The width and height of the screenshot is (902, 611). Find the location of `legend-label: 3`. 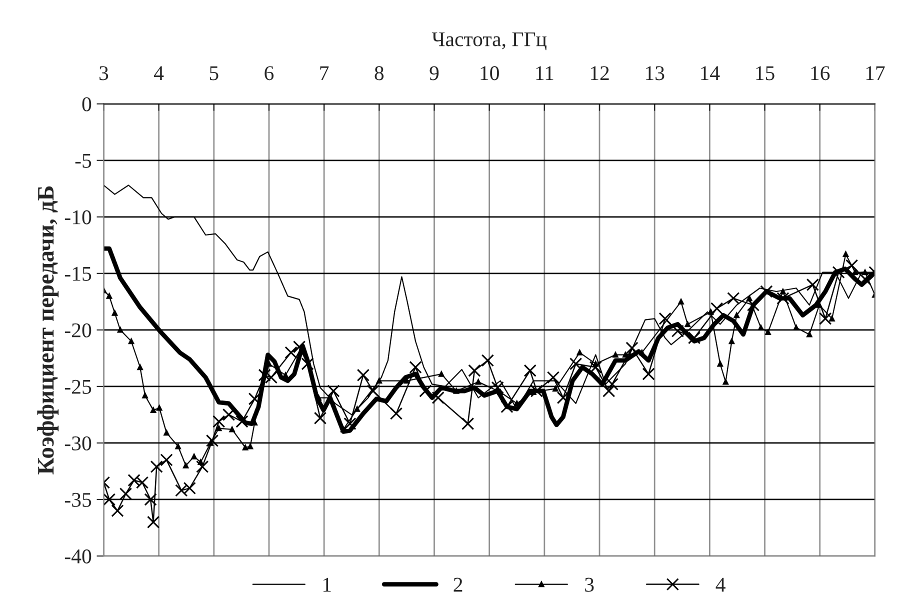

legend-label: 3 is located at coordinates (589, 585).